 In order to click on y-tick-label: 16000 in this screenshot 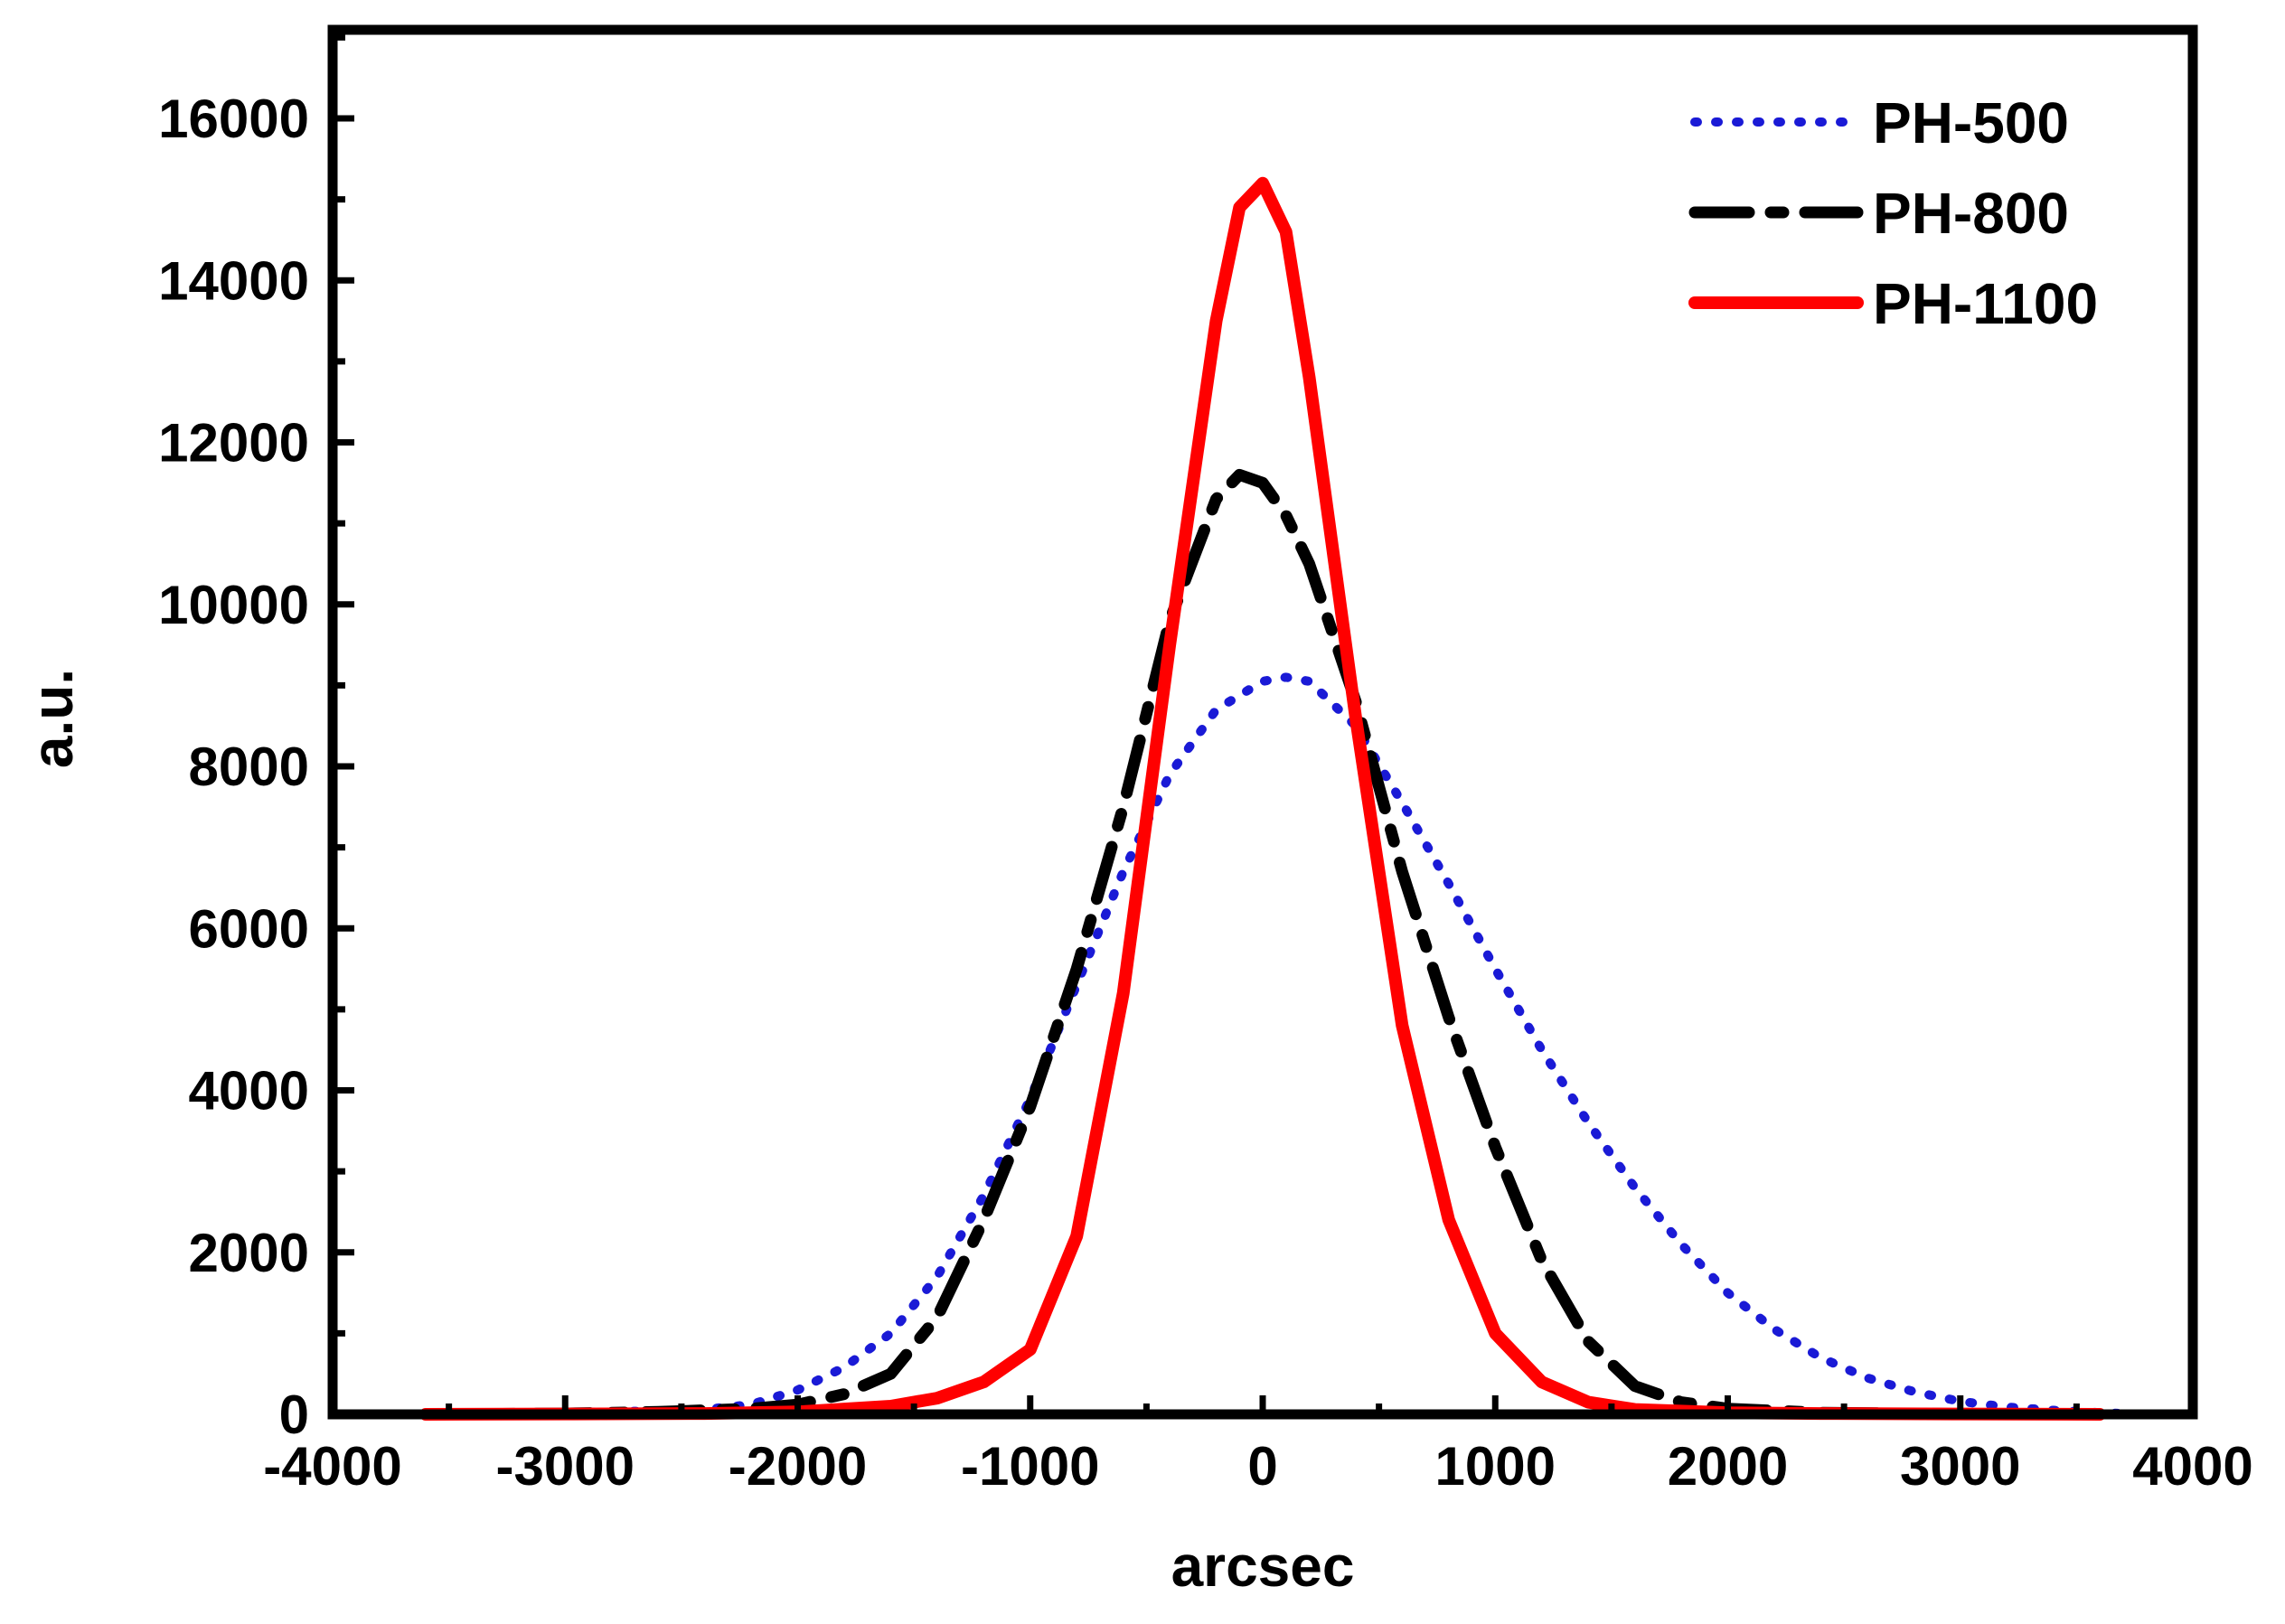, I will do `click(233, 119)`.